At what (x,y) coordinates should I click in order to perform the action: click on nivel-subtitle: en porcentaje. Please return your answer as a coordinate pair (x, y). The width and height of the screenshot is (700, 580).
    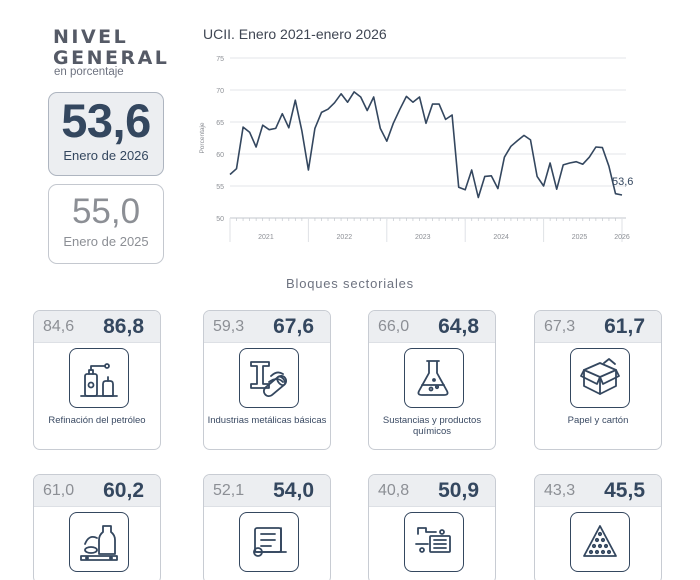
    Looking at the image, I should click on (89, 72).